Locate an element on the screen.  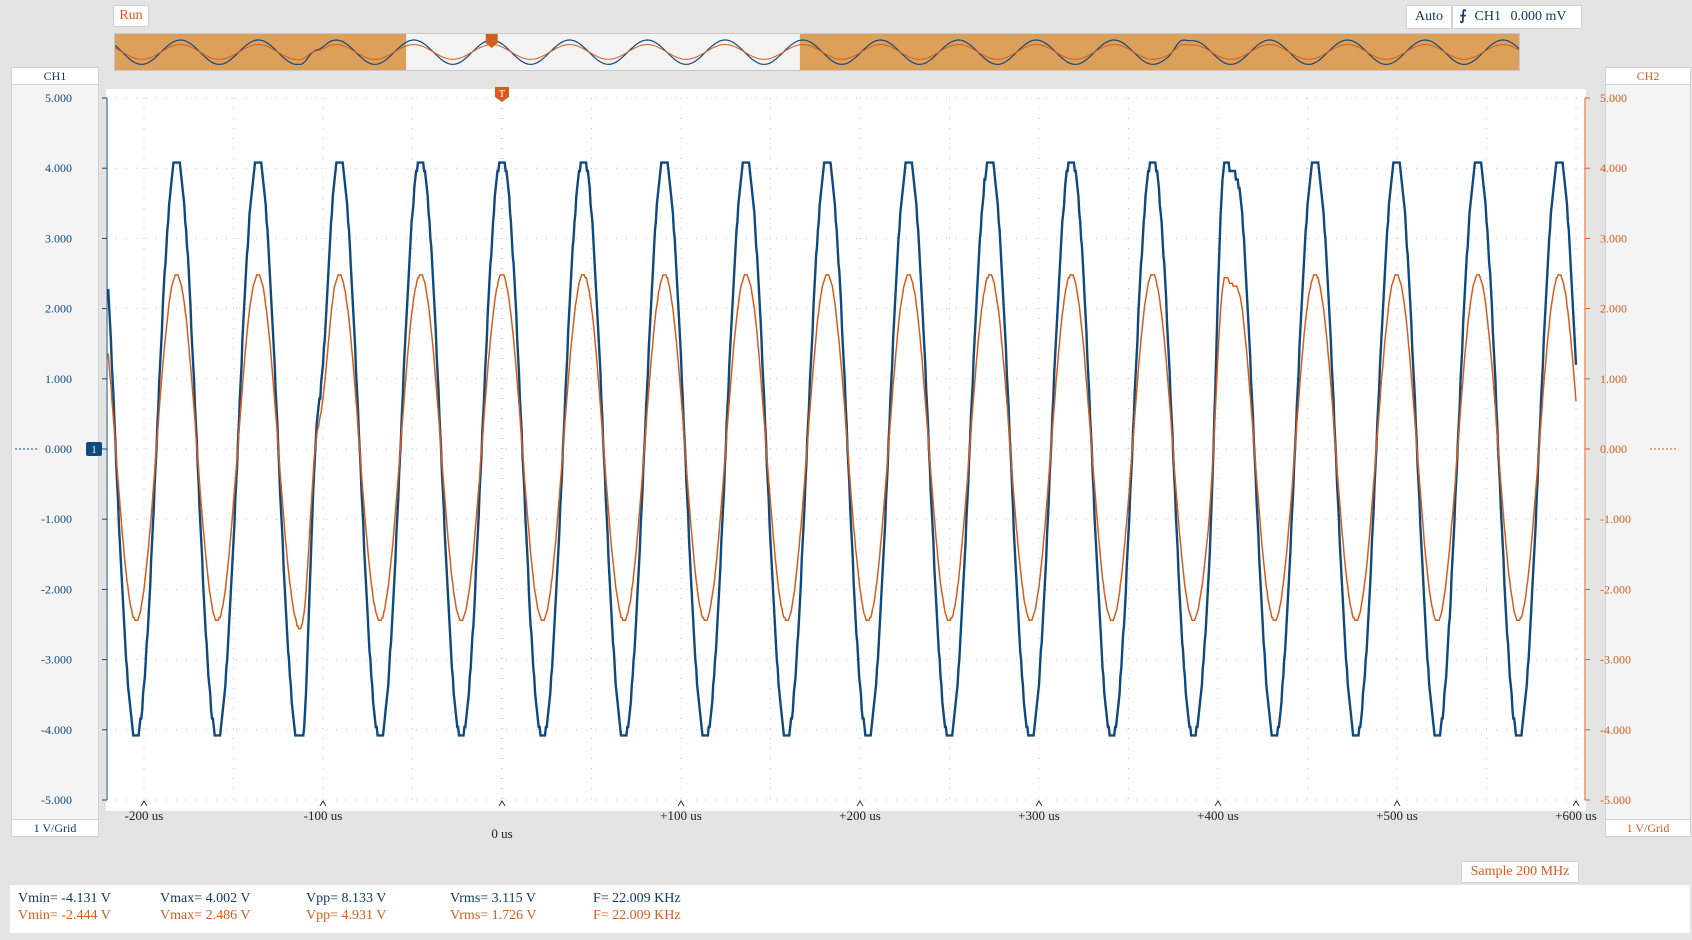
x-tick-label: +300 us is located at coordinates (1039, 815).